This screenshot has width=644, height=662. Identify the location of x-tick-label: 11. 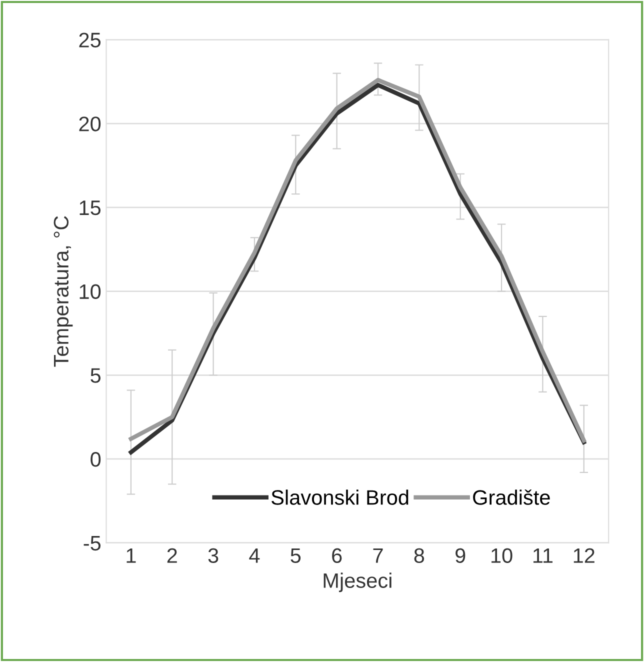
(543, 555).